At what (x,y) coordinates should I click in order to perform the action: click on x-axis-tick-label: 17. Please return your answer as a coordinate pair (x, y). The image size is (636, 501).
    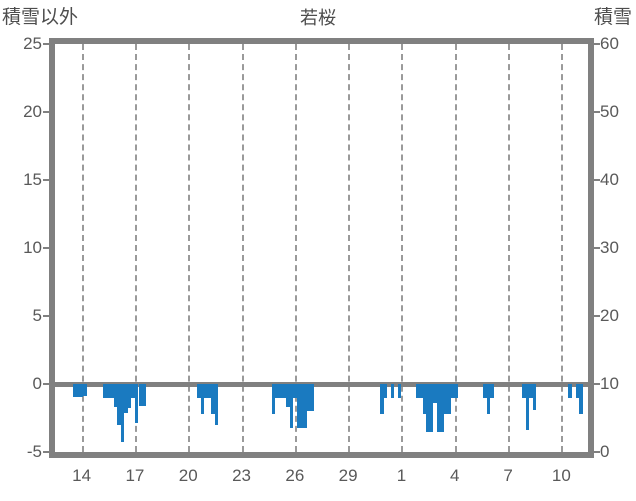
    Looking at the image, I should click on (135, 475).